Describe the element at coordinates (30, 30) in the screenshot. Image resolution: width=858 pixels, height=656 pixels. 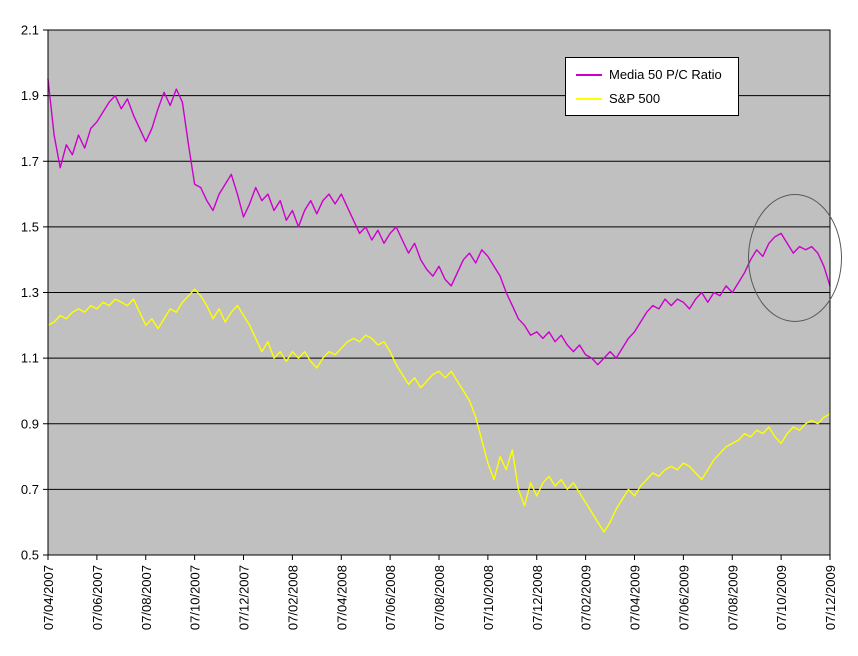
I see `svg-text: 2.1` at that location.